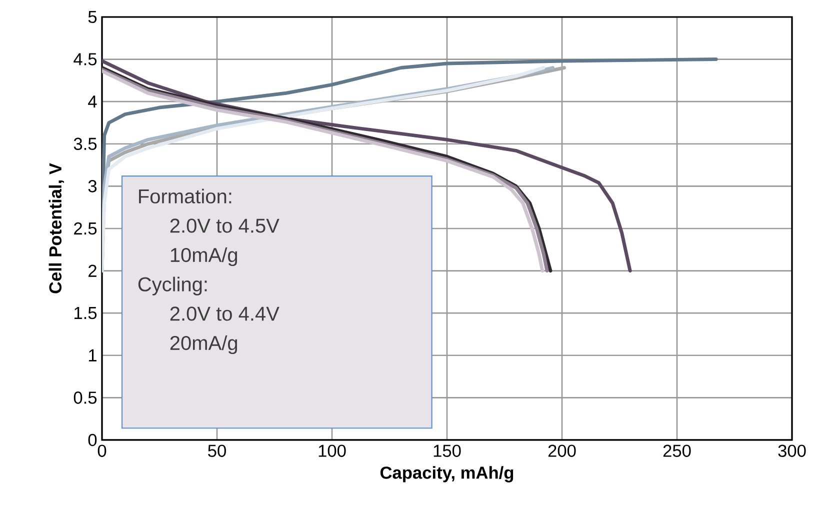 This screenshot has height=530, width=815. I want to click on y-axis-title: Cell Potential, V, so click(56, 228).